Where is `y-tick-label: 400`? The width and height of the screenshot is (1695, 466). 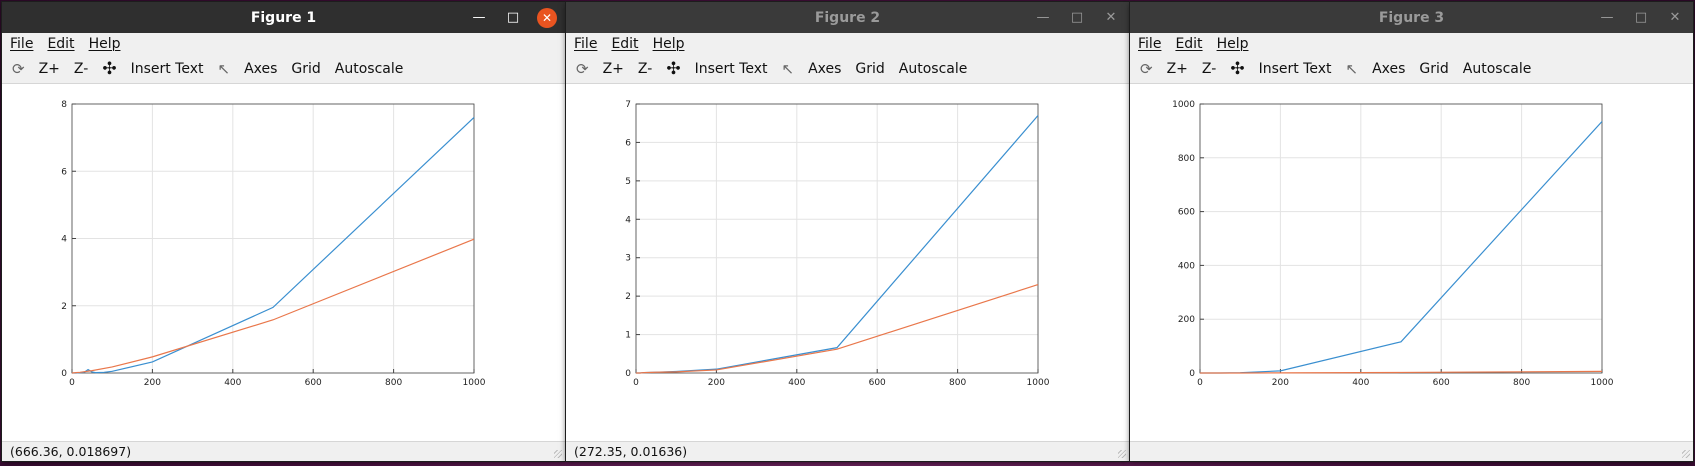 y-tick-label: 400 is located at coordinates (1186, 266).